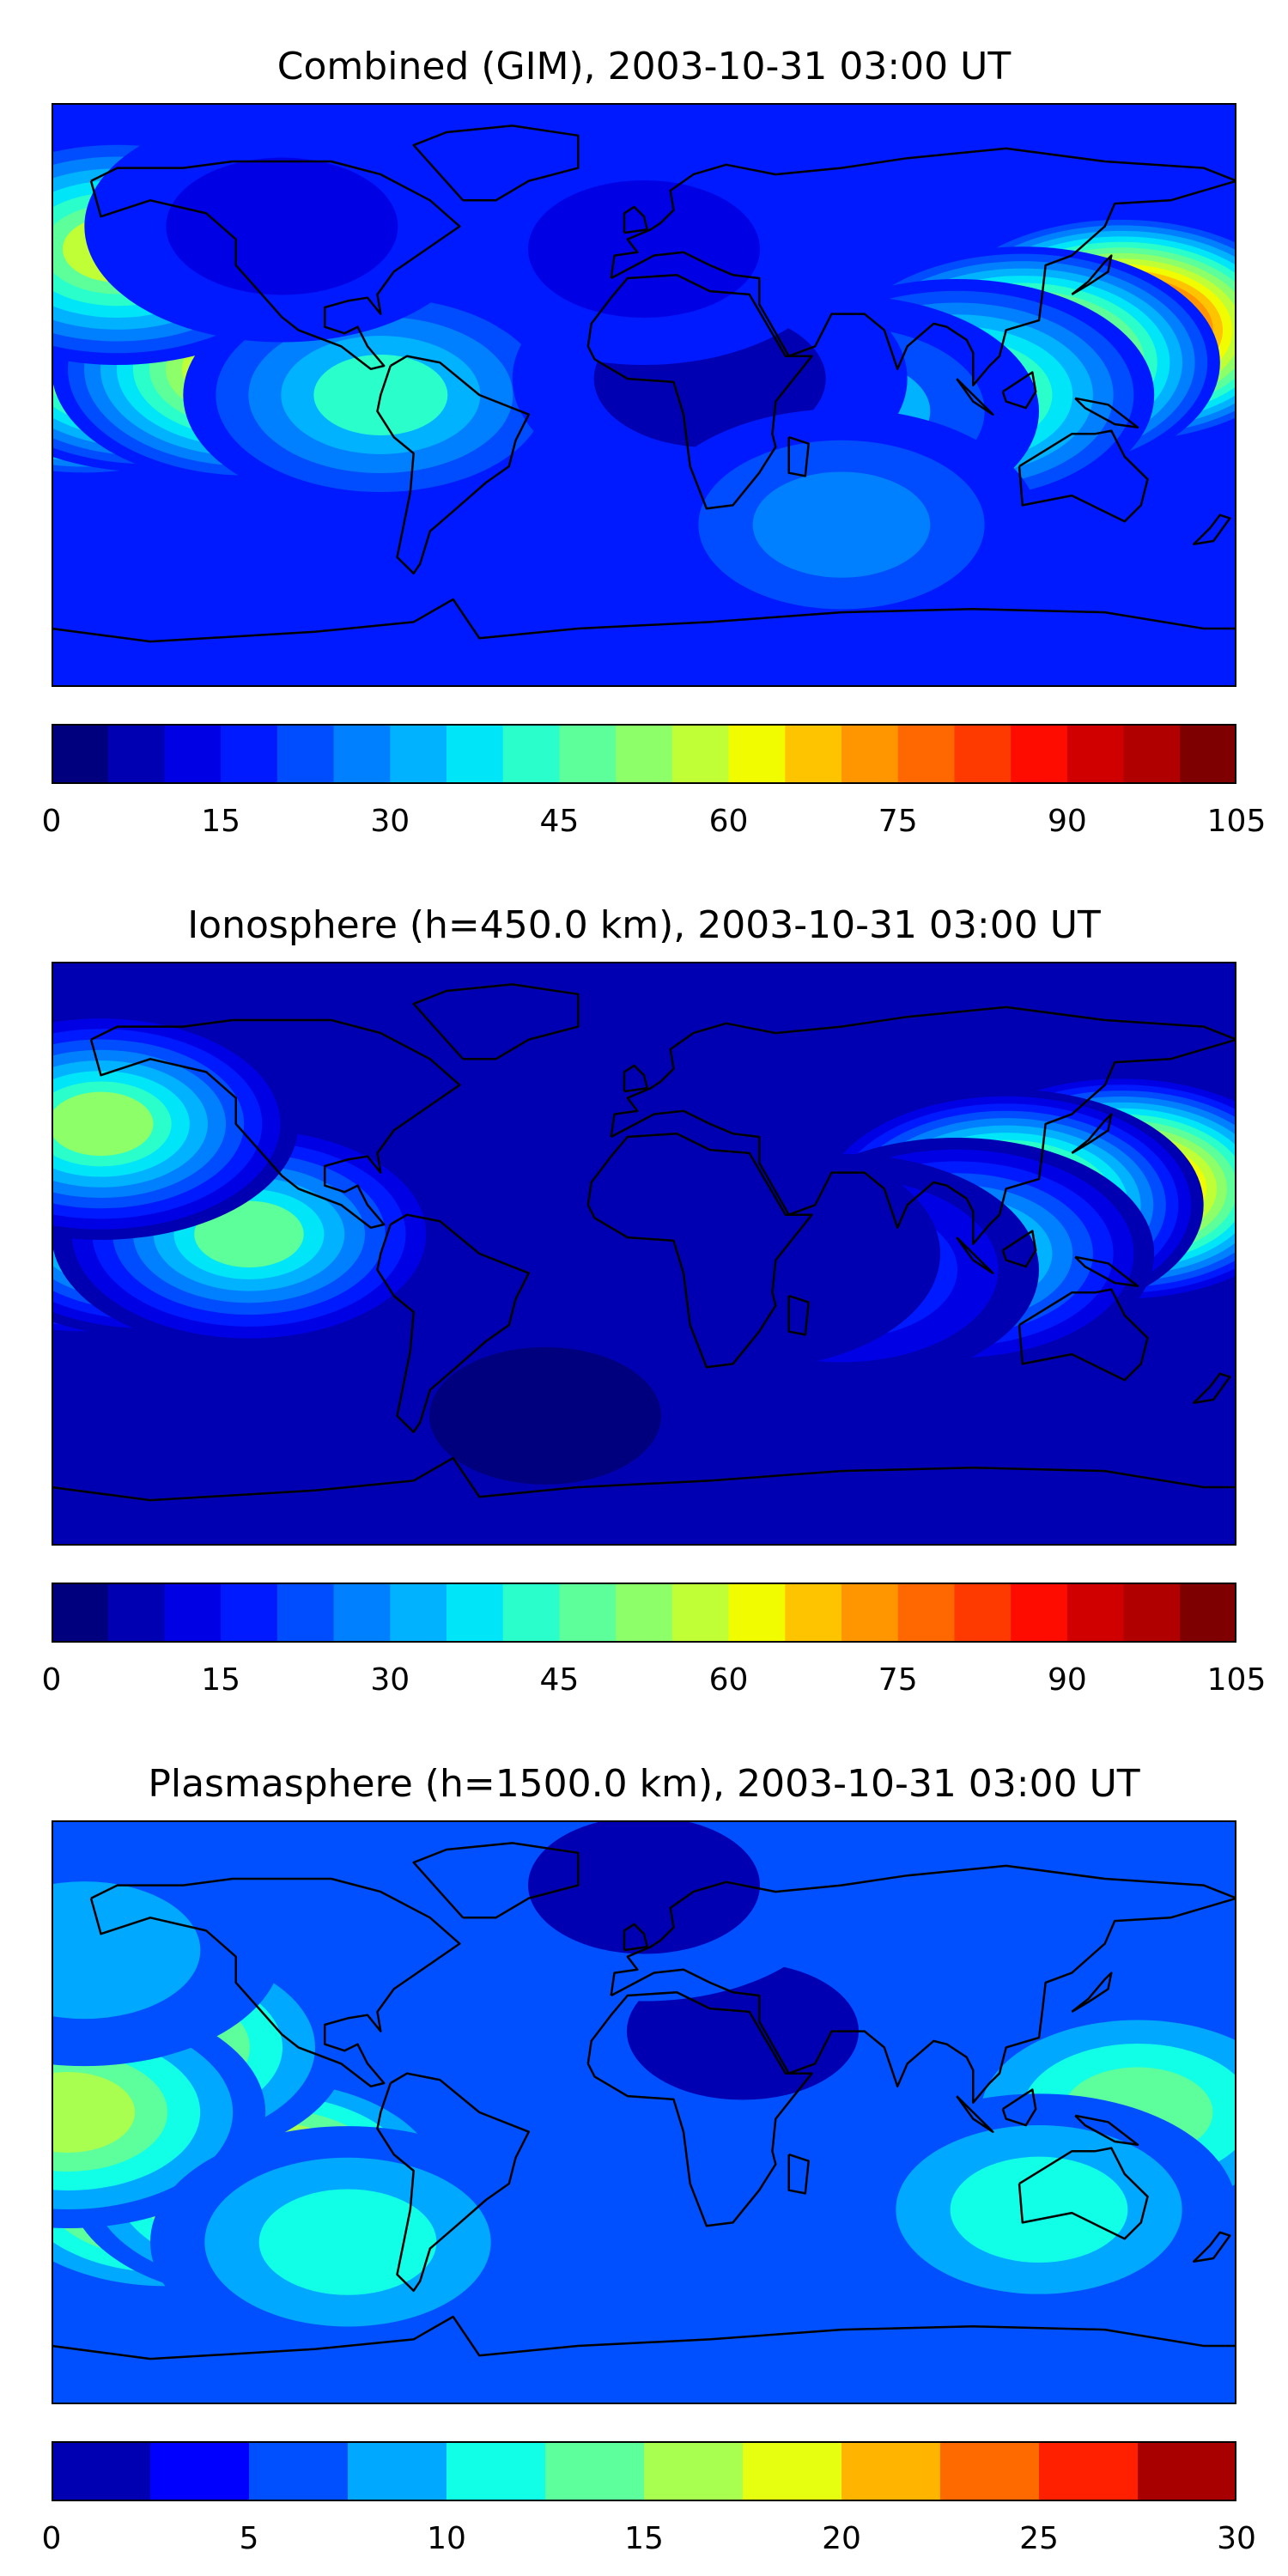  What do you see at coordinates (644, 66) in the screenshot?
I see `combined-map-title: Combined (GIM), 2003-10-31 03:00 UT` at bounding box center [644, 66].